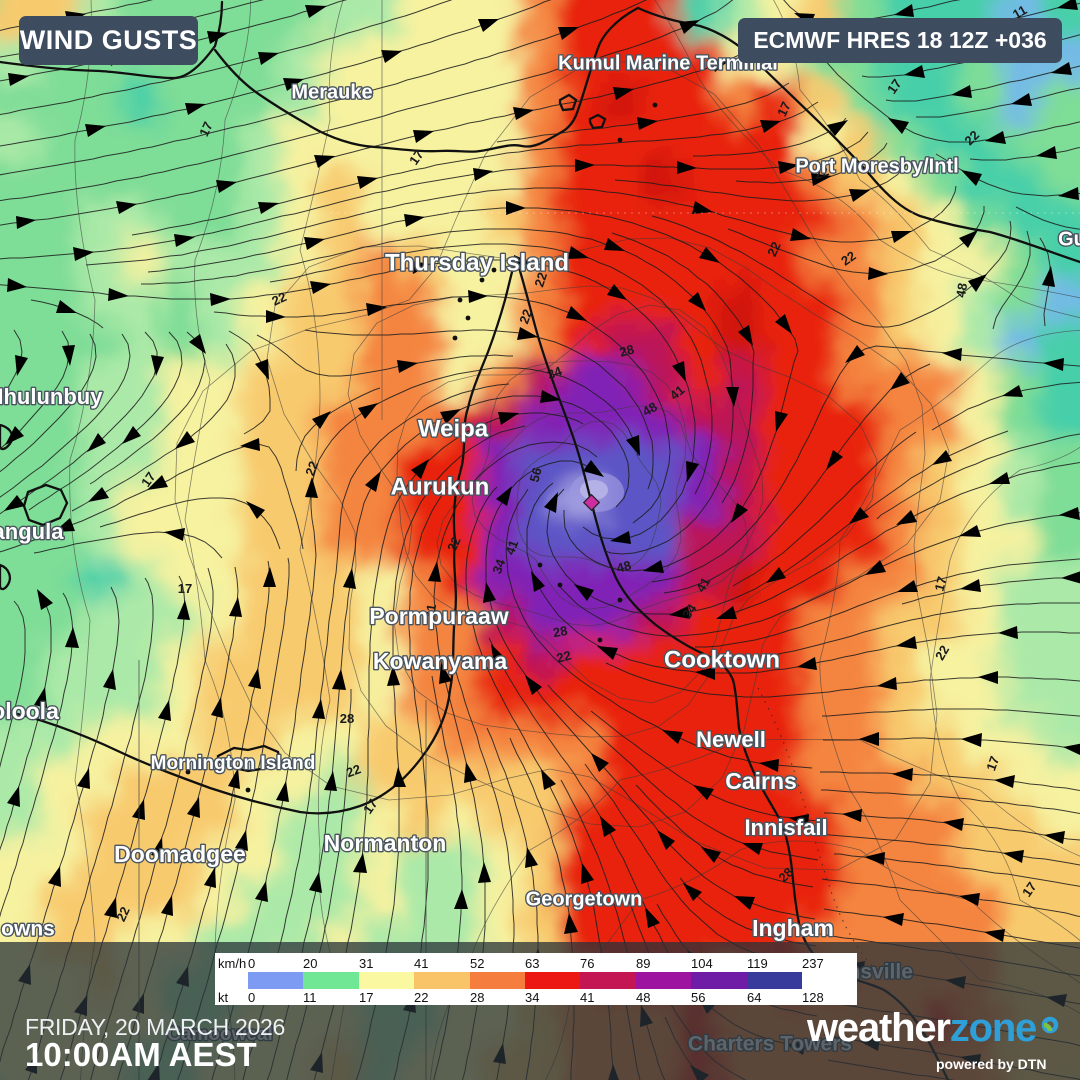 Image resolution: width=1080 pixels, height=1080 pixels. What do you see at coordinates (731, 739) in the screenshot?
I see `svg-text: Newell` at bounding box center [731, 739].